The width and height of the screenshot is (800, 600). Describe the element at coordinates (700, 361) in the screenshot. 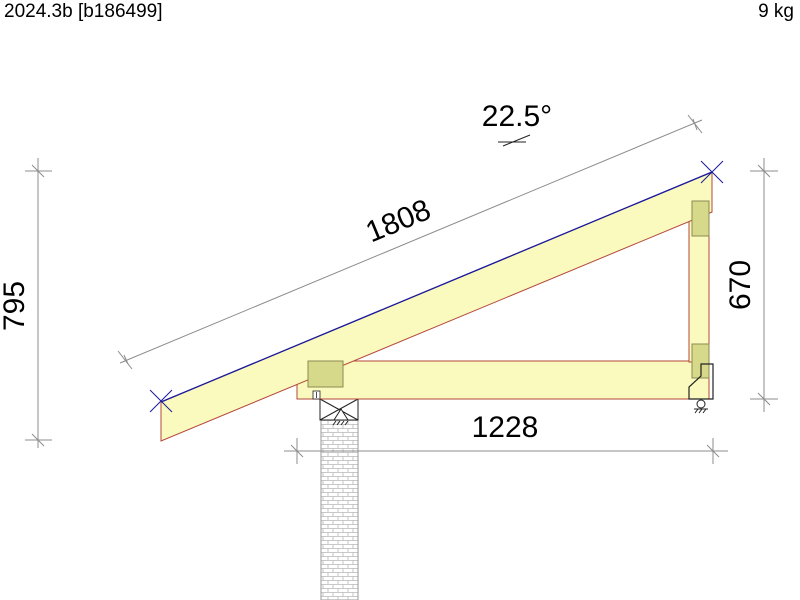

I see `connector-plate-bottom` at that location.